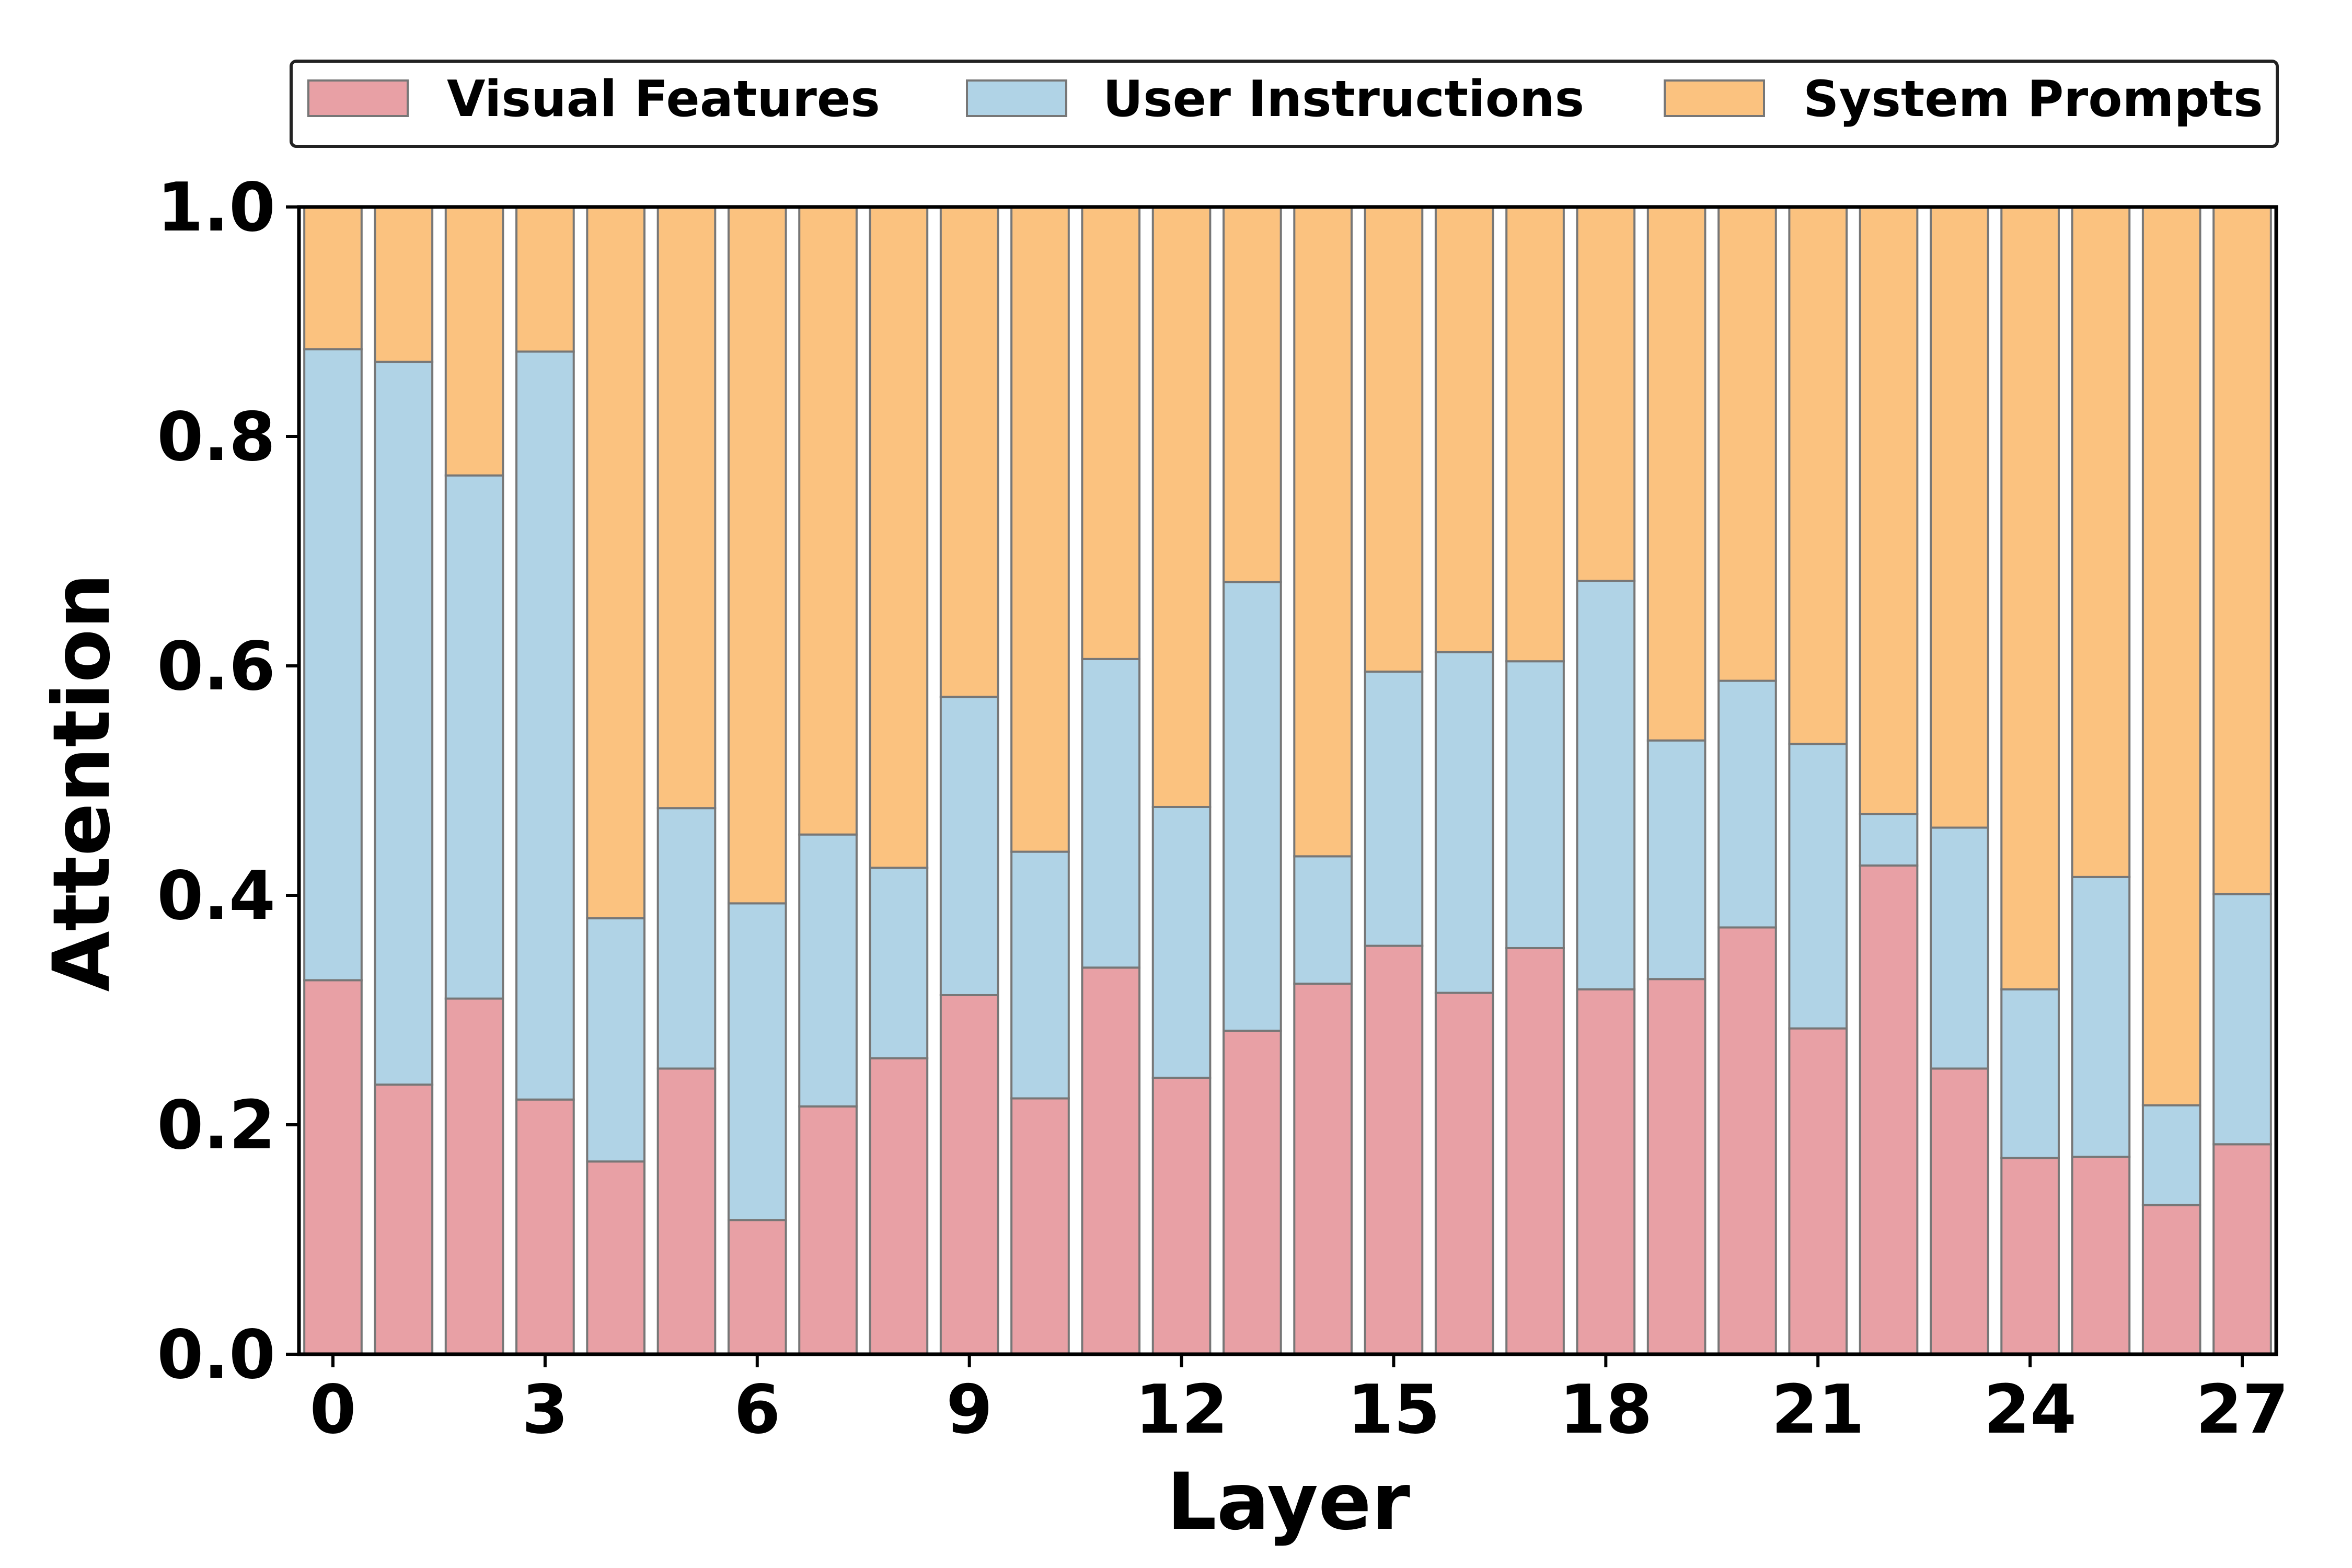  I want to click on legend-swatch-visual-features, so click(358, 98).